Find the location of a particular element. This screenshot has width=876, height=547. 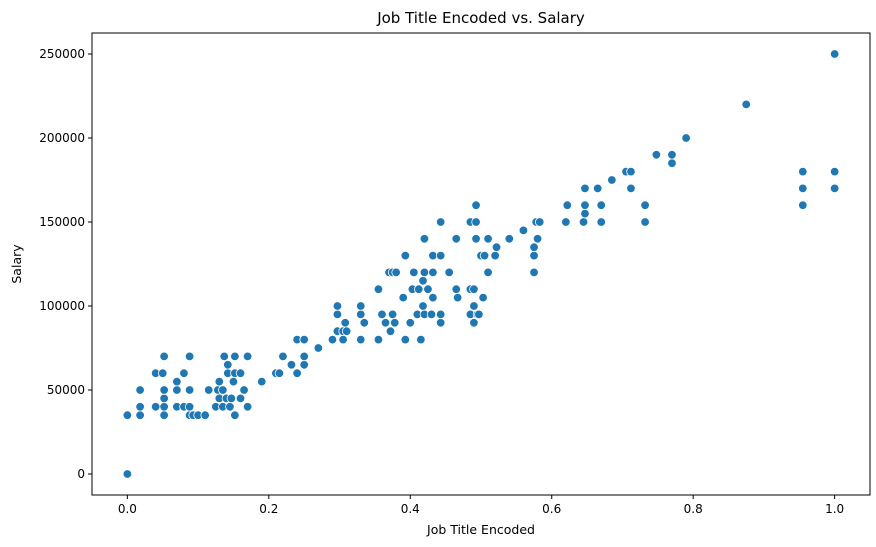

x-tick-label: 0.4 is located at coordinates (410, 509).